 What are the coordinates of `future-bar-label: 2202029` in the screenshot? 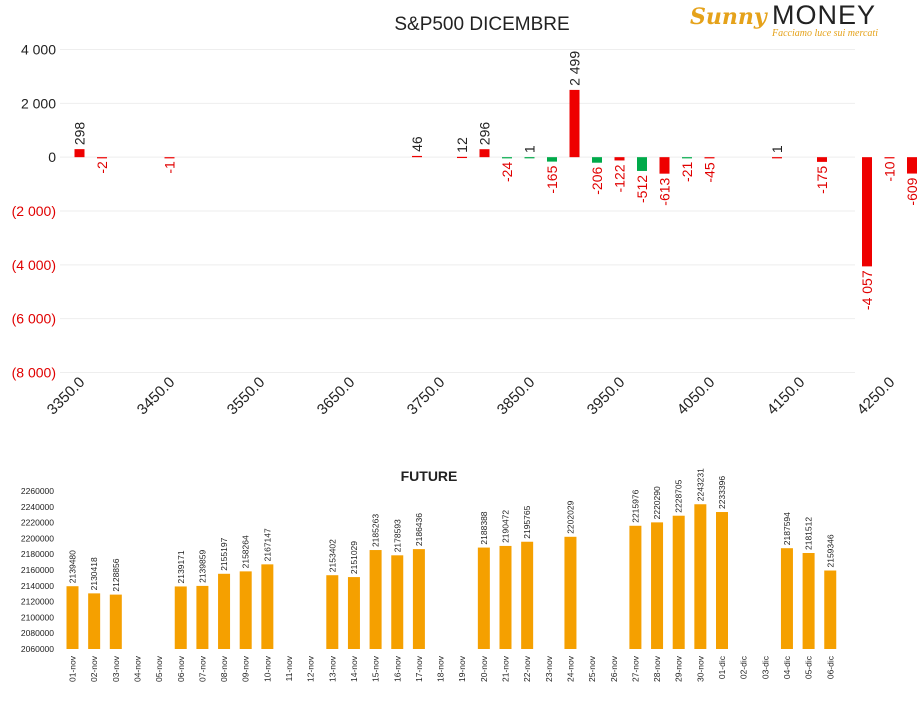 It's located at (570, 516).